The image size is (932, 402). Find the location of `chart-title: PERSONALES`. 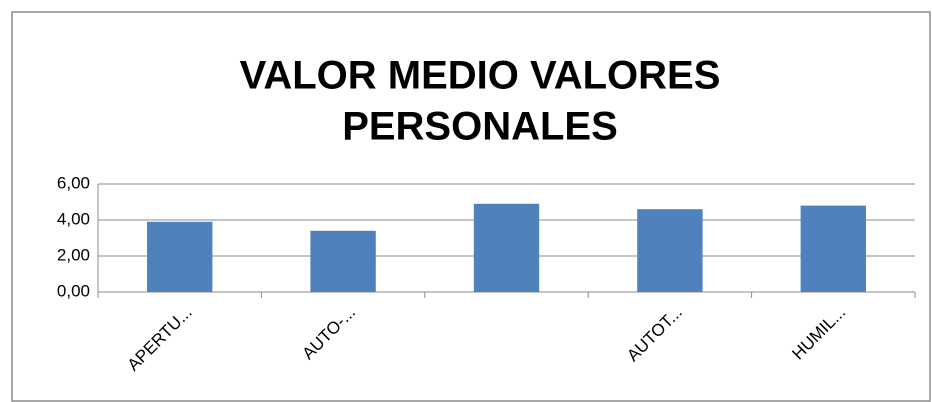

chart-title: PERSONALES is located at coordinates (480, 127).